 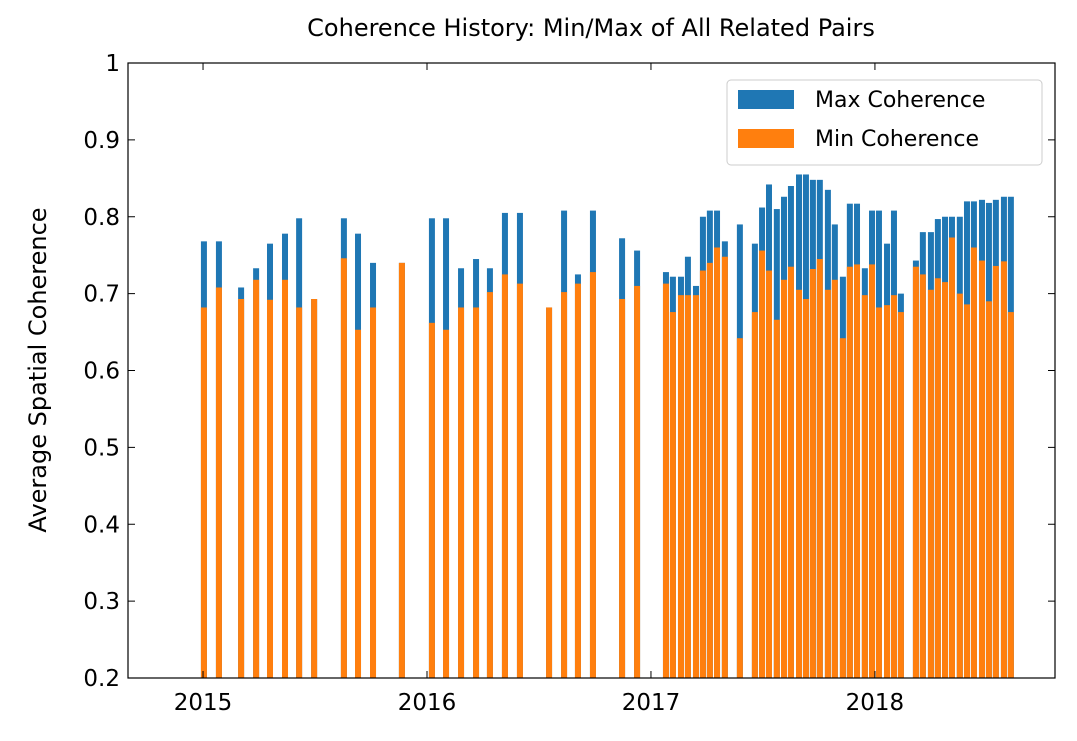 I want to click on y-axis-label: Average Spatial Coherence, so click(x=38, y=369).